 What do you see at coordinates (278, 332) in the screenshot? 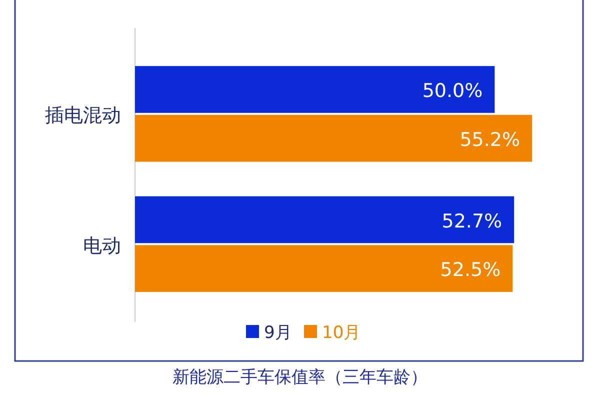
I see `legend-label: 9月` at bounding box center [278, 332].